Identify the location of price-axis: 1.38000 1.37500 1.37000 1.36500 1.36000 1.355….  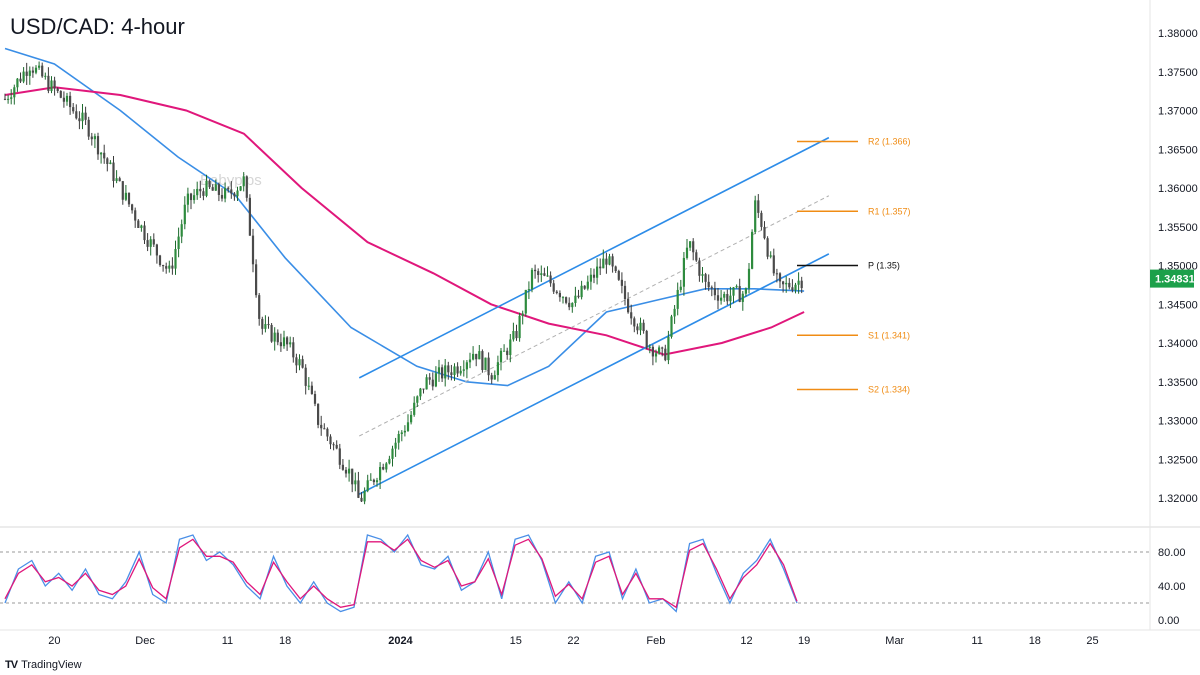
(1174, 266).